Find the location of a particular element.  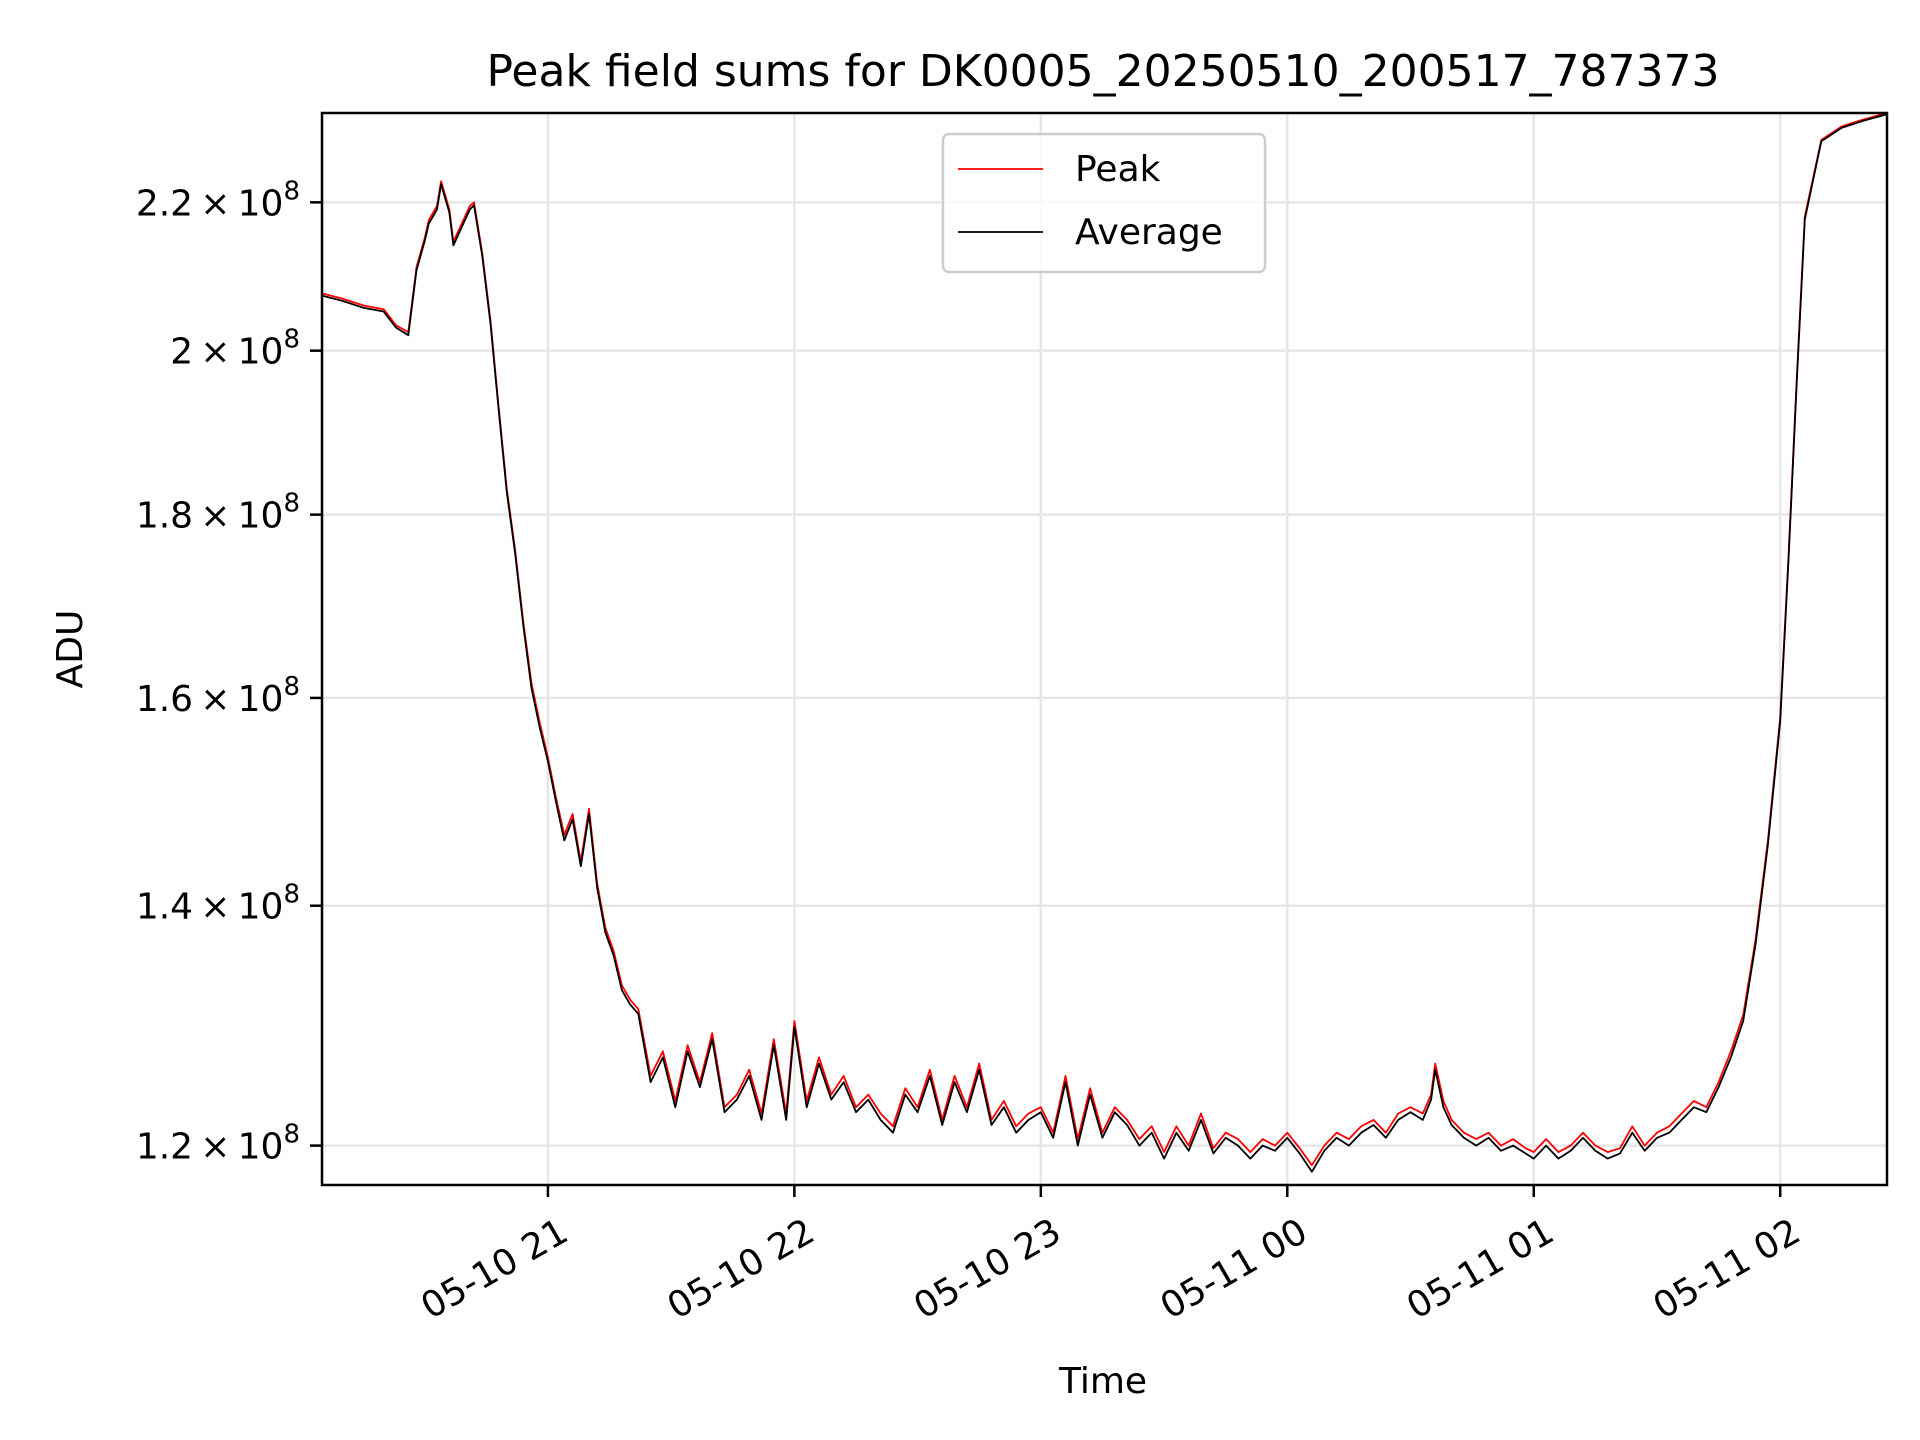

x-axis-label: Time is located at coordinates (1102, 1381).